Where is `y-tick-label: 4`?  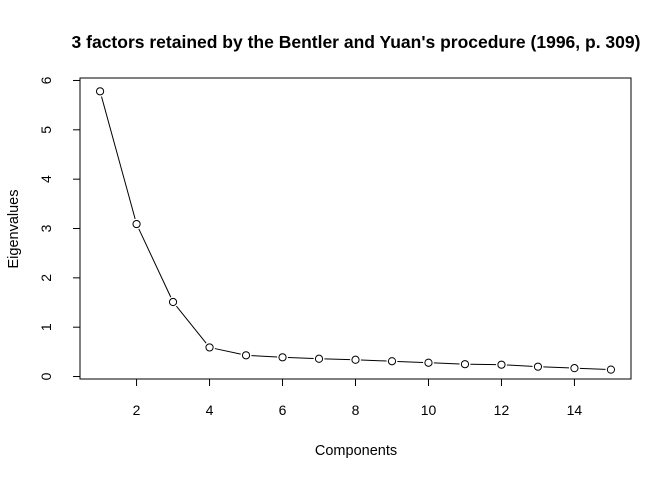 y-tick-label: 4 is located at coordinates (46, 179).